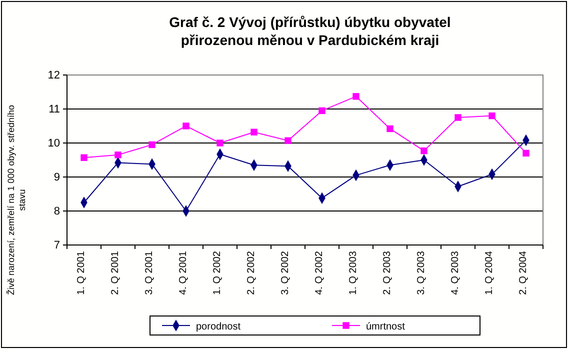  I want to click on chart-title: Graf č. 2 Vývoj (přírůstku) úbytku obyvatel přirozenou měnou v Pardubickém kraji, so click(310, 31).